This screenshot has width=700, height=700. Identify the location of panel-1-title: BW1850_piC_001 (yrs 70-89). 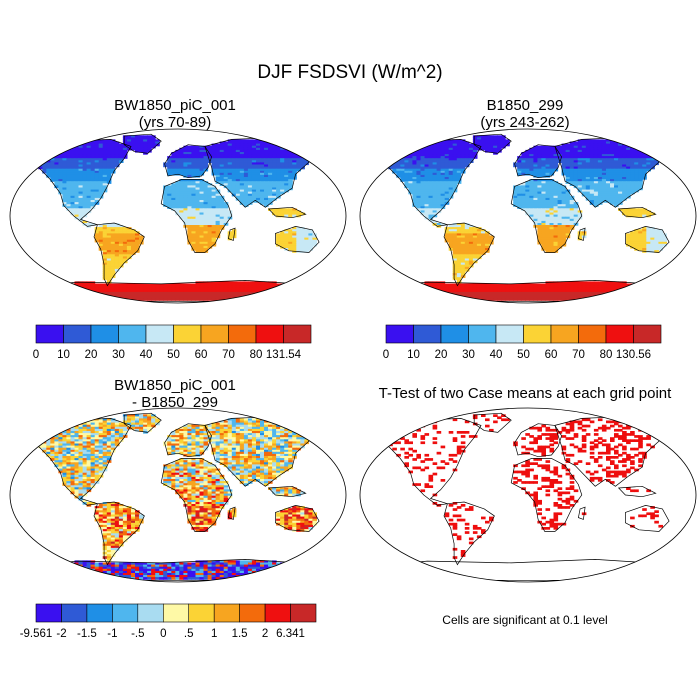
(175, 114).